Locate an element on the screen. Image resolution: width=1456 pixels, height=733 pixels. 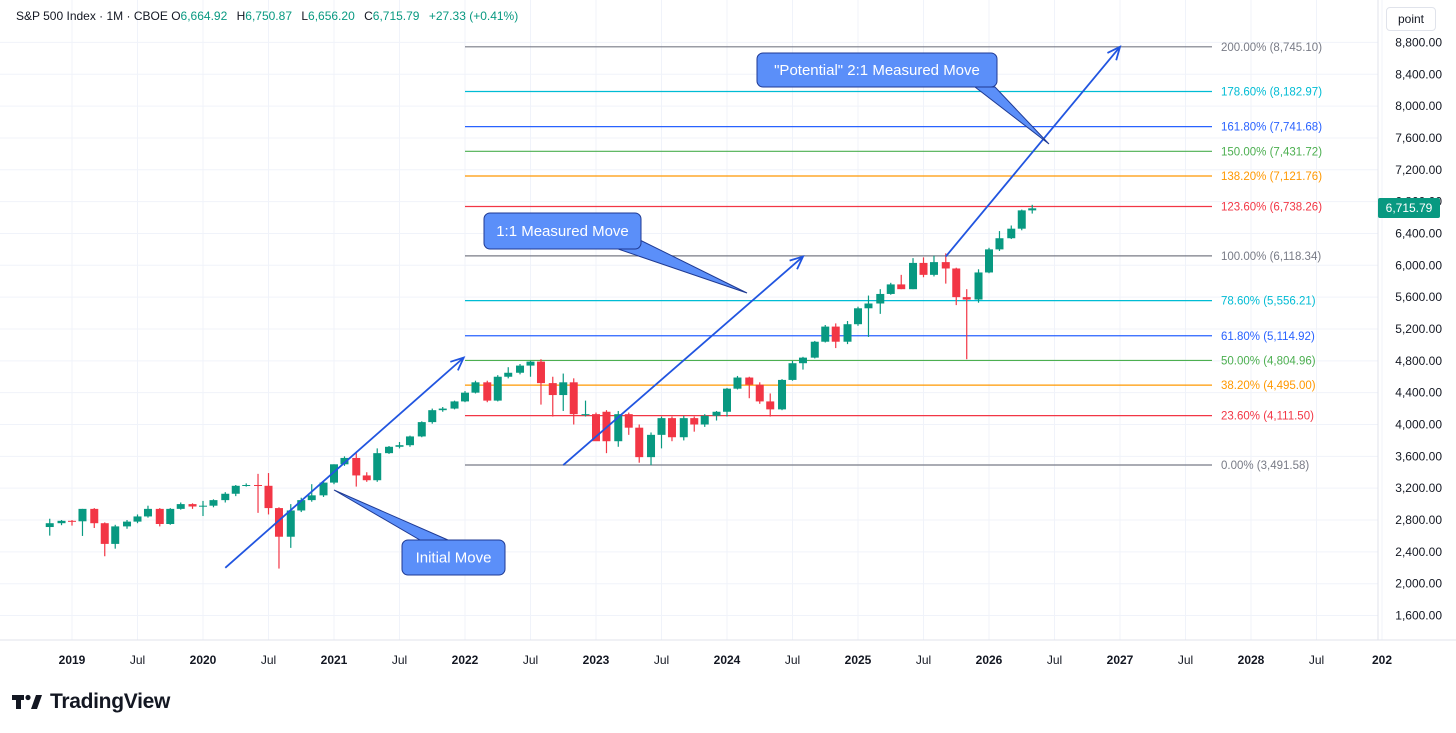
price-tick-label: 2,800.00 is located at coordinates (1418, 520).